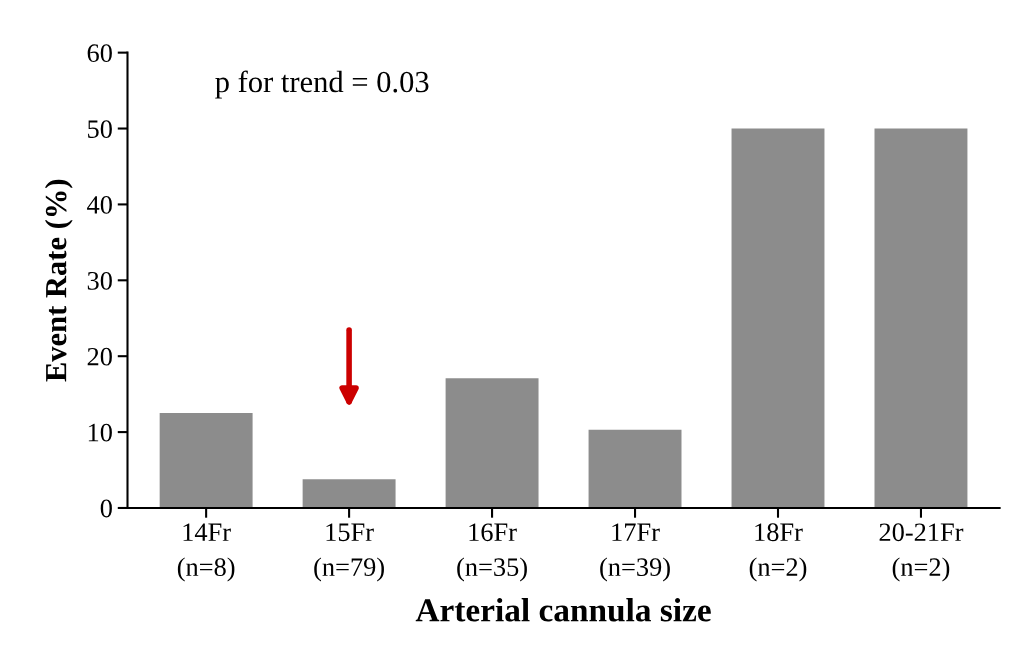 The image size is (1020, 658). I want to click on y-tick-label: 40, so click(99, 205).